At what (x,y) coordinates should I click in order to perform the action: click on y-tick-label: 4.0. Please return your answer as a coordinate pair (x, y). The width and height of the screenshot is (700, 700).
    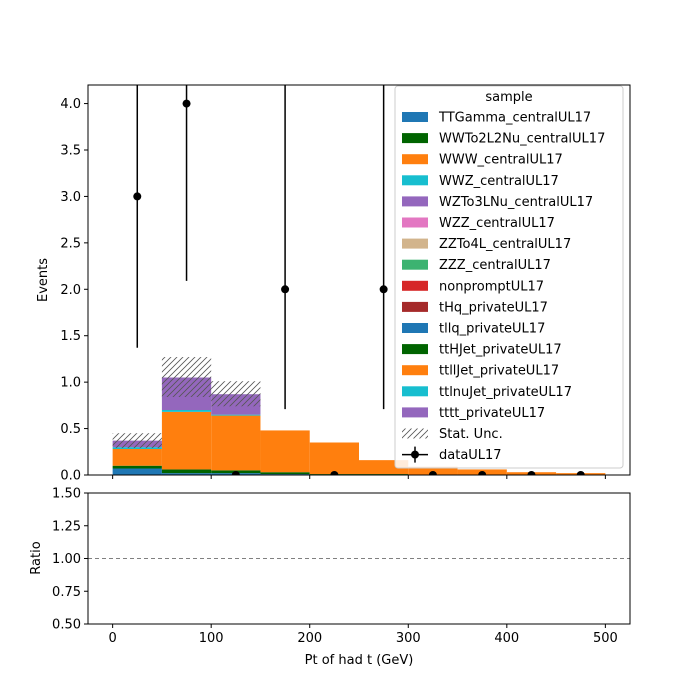
    Looking at the image, I should click on (70, 104).